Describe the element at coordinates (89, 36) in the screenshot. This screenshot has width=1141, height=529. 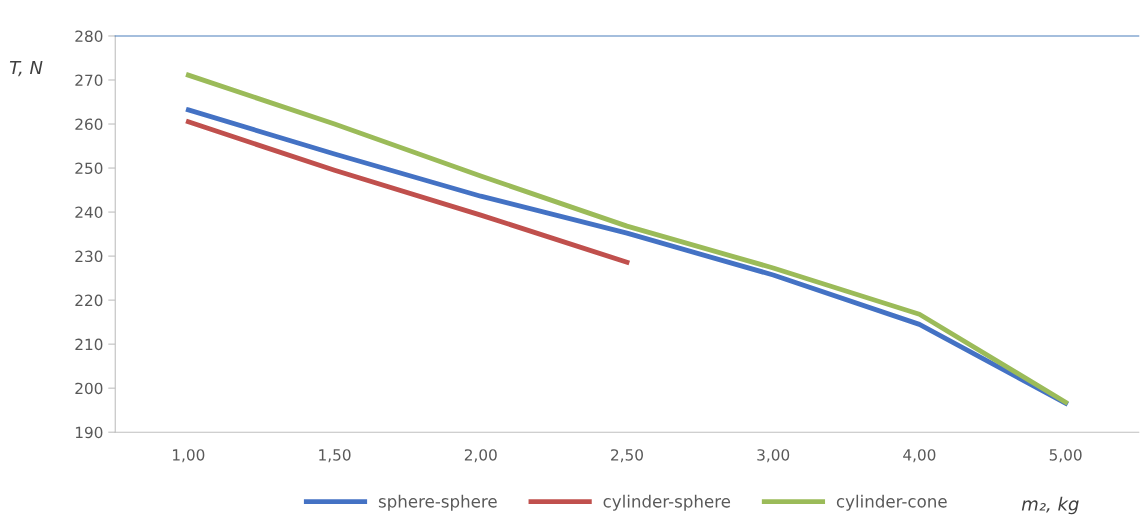
I see `y-tick-label: 280` at that location.